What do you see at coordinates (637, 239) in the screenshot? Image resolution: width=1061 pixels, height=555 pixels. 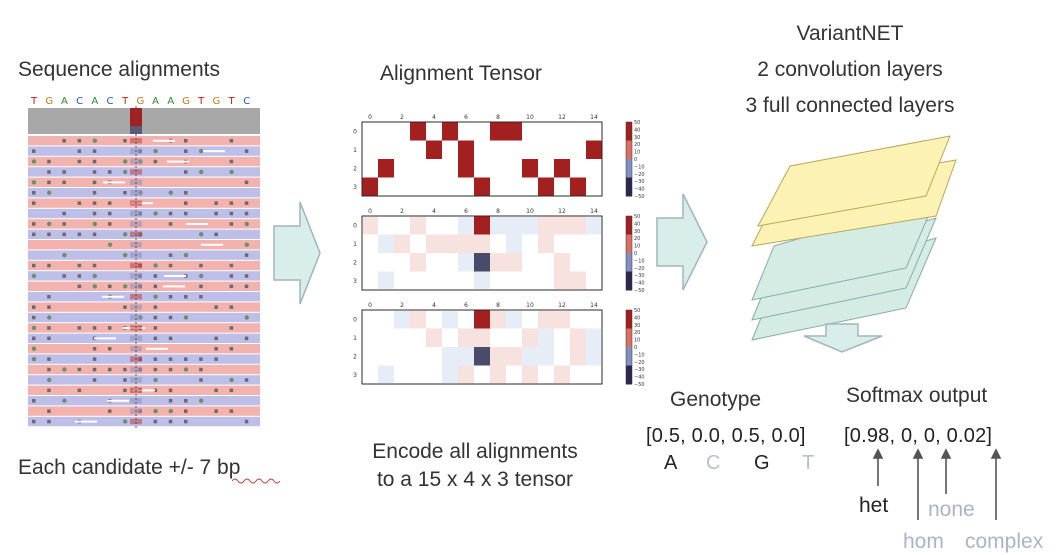 I see `colorbar-tick: 20` at bounding box center [637, 239].